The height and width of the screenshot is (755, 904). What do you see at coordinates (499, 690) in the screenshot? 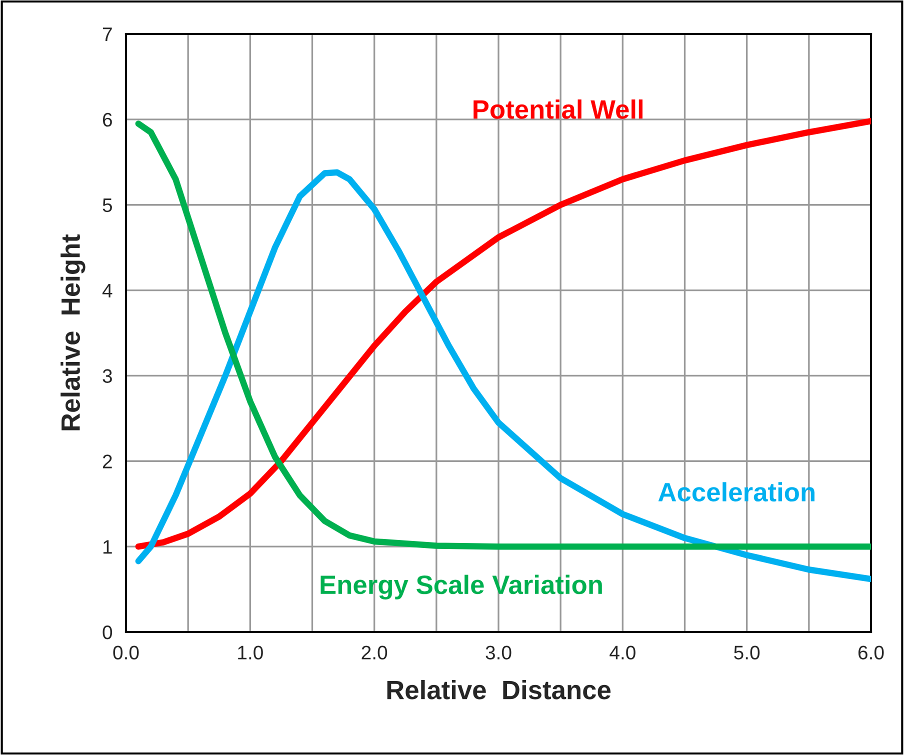
I see `x-axis-title: Relative Distance` at bounding box center [499, 690].